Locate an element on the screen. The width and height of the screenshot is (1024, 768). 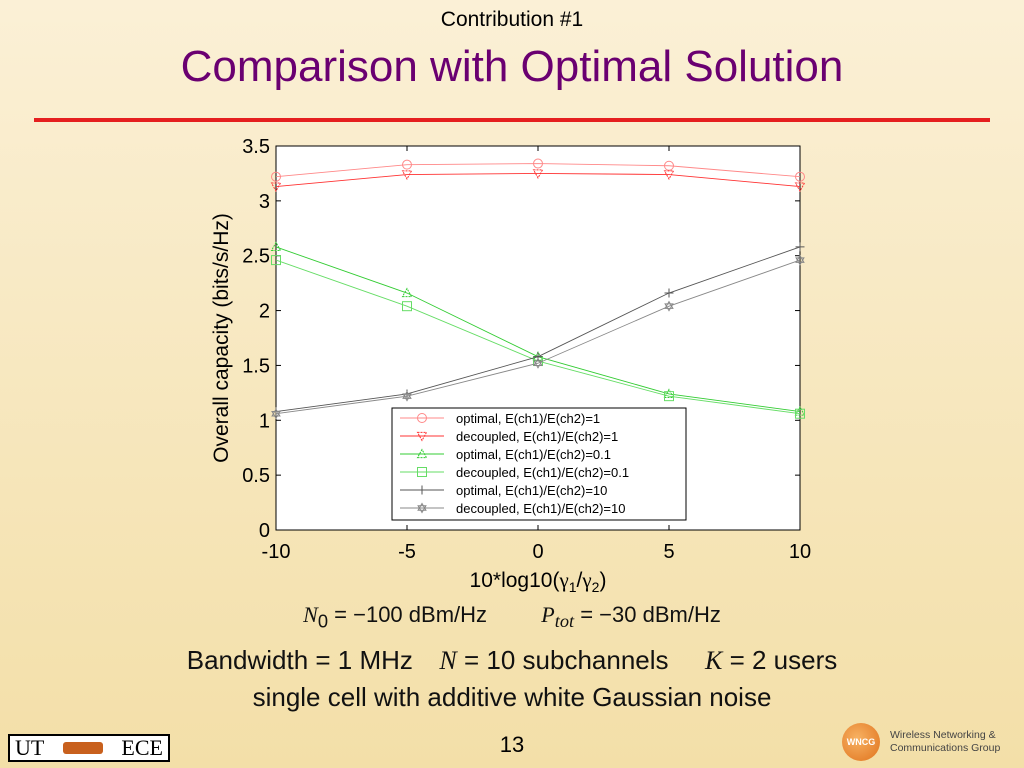
ut-ece-logo: UT ECE is located at coordinates (89, 748).